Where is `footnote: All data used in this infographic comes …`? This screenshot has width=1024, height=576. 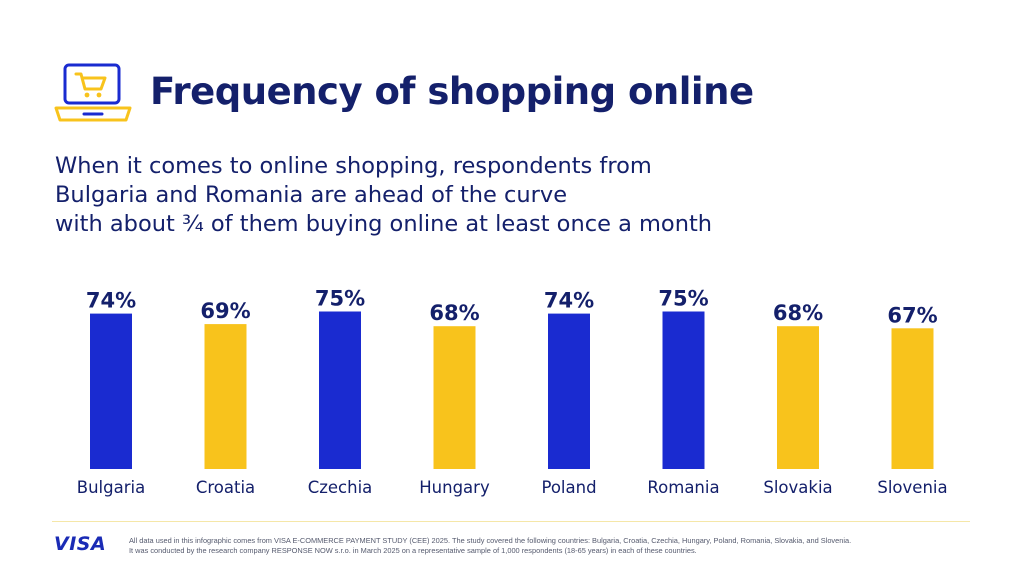 footnote: All data used in this infographic comes … is located at coordinates (559, 546).